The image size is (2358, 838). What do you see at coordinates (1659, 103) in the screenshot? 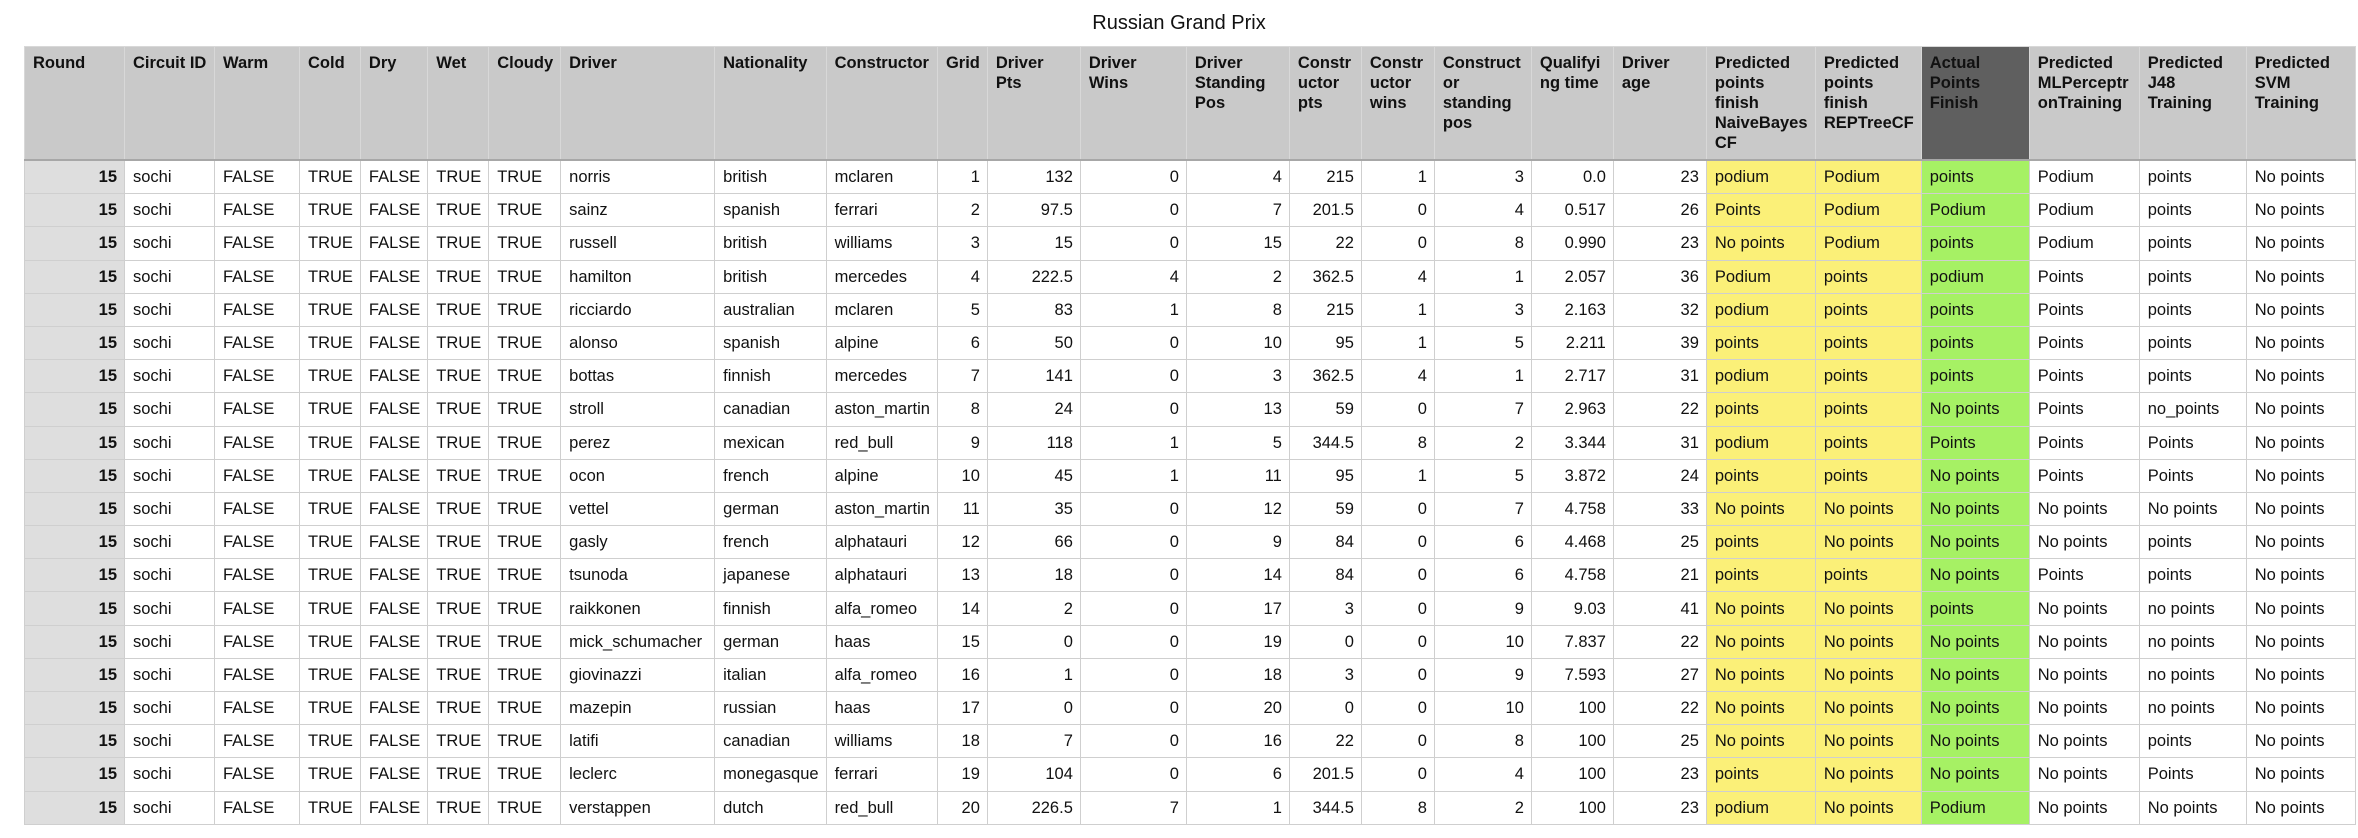
I see `column-header: Driver age` at bounding box center [1659, 103].